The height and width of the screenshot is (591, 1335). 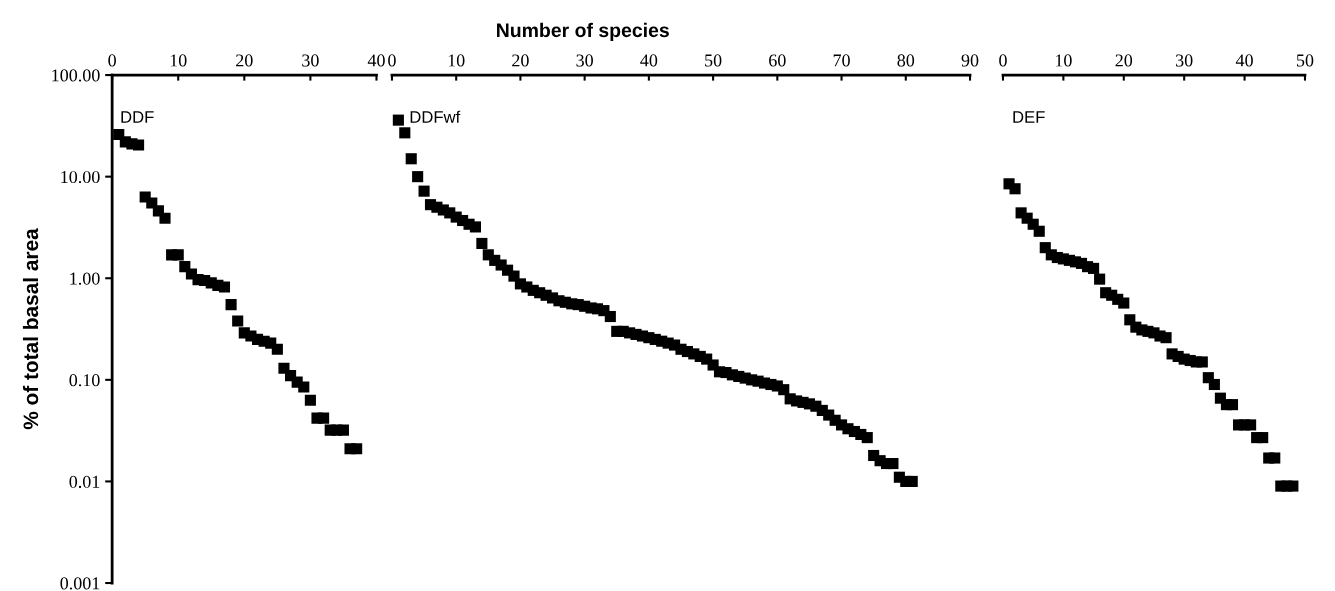 I want to click on x-tick-label: 70, so click(x=841, y=60).